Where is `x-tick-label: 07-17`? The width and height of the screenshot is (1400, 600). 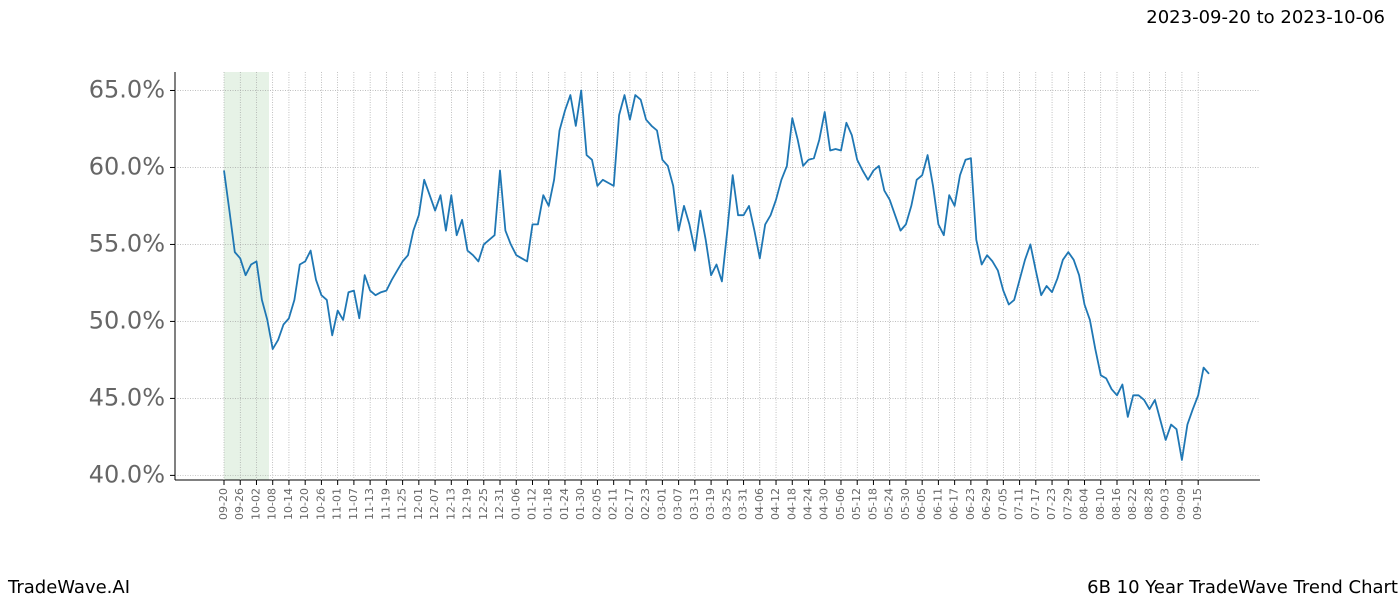
x-tick-label: 07-17 is located at coordinates (1035, 504).